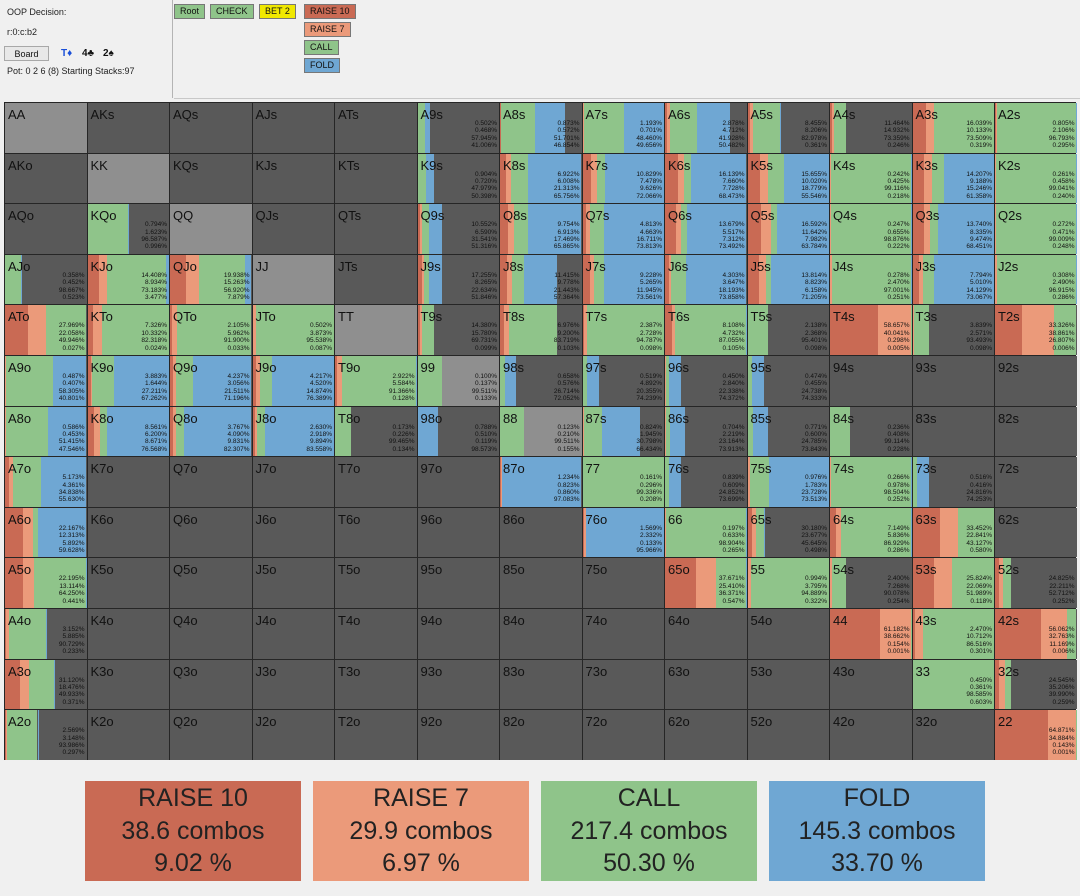 This screenshot has width=1080, height=896. Describe the element at coordinates (623, 684) in the screenshot. I see `hand-cell-73o: 73o` at that location.